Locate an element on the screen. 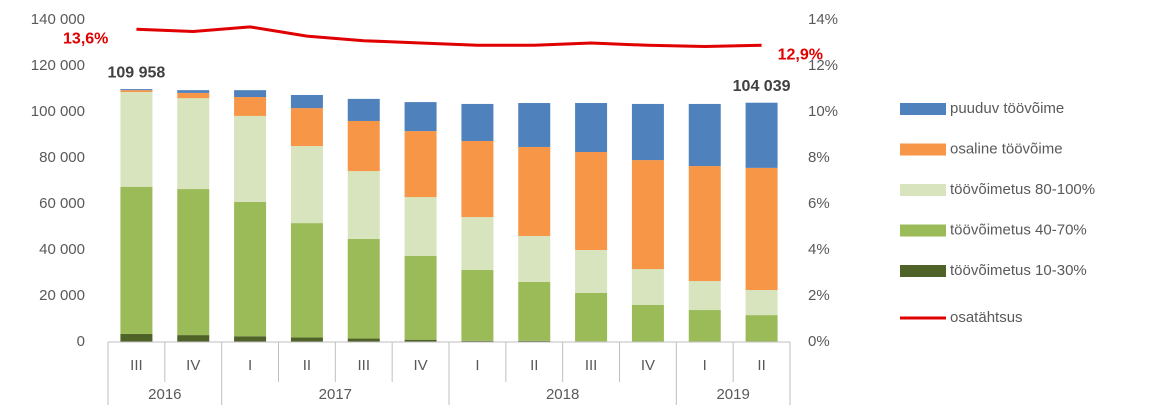 The image size is (1166, 410). line-series is located at coordinates (448, 37).